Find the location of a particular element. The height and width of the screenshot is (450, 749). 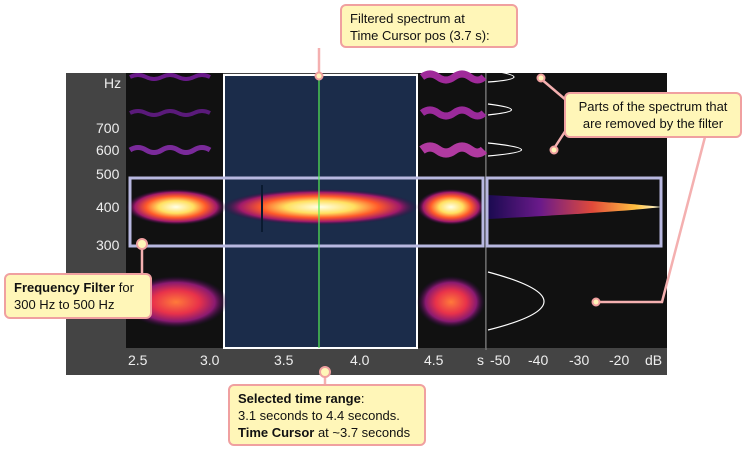

freq-tick-700: 700 is located at coordinates (108, 128).